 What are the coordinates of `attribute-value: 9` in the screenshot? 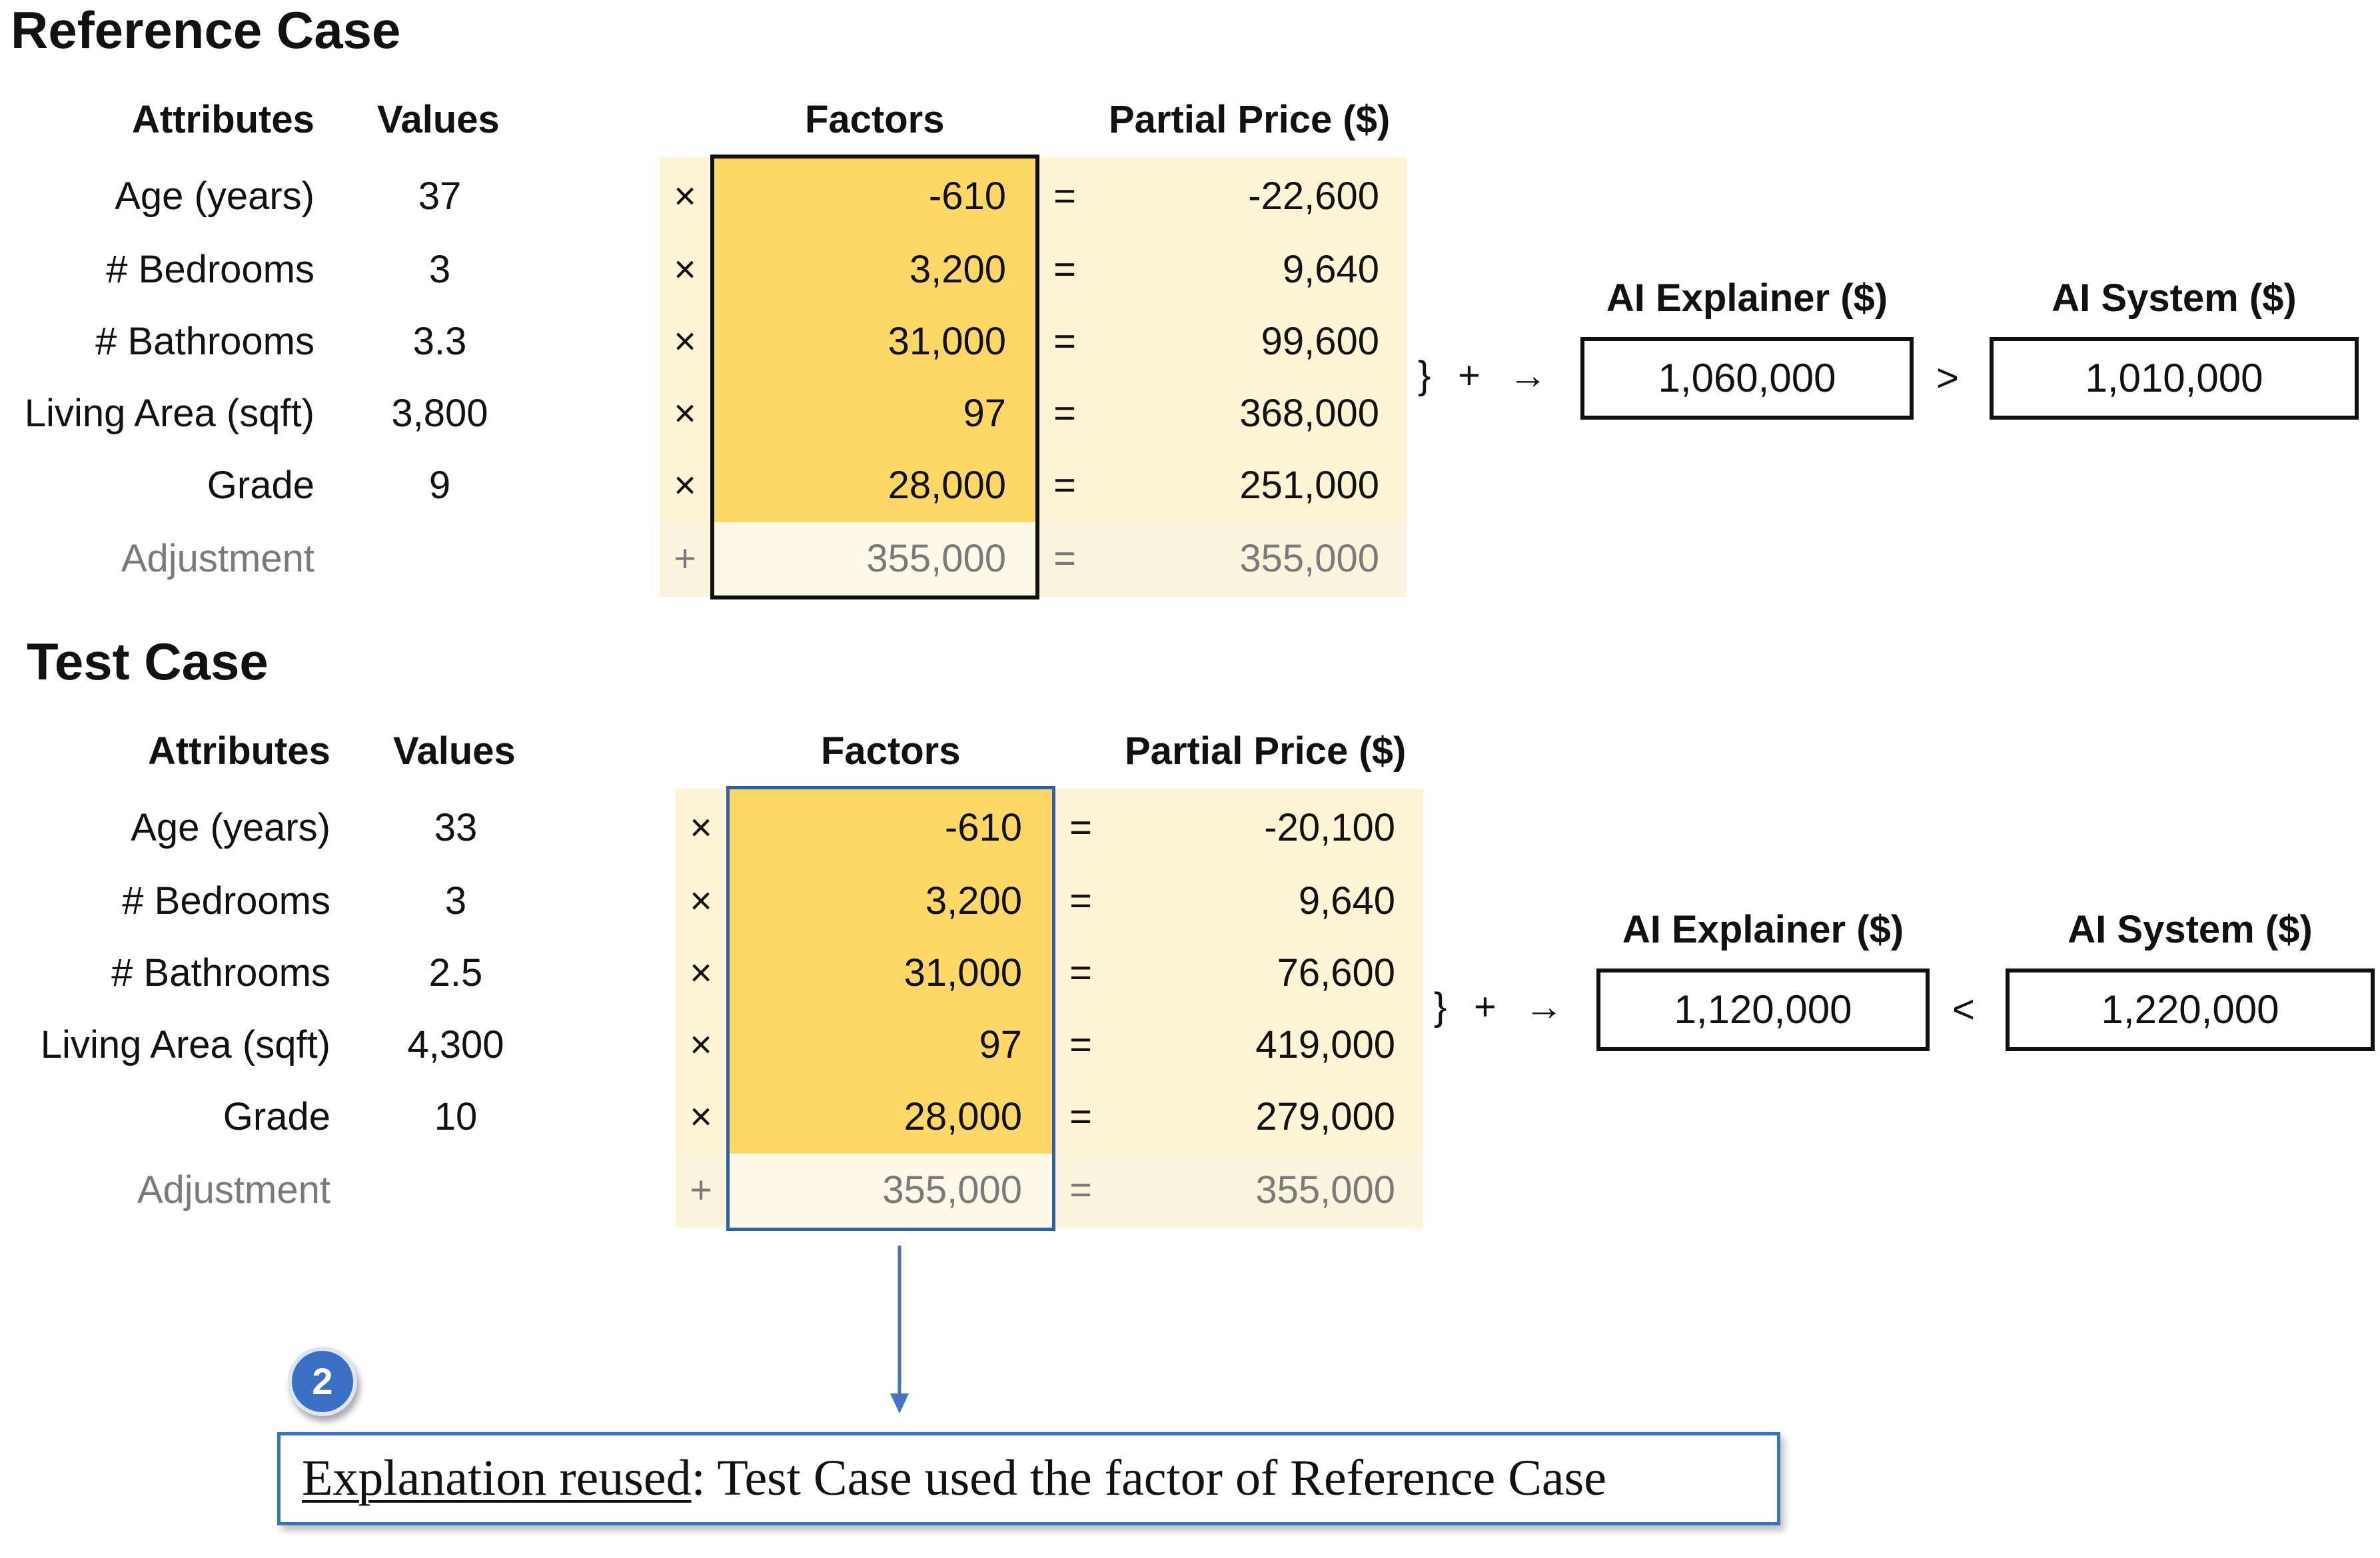 It's located at (440, 485).